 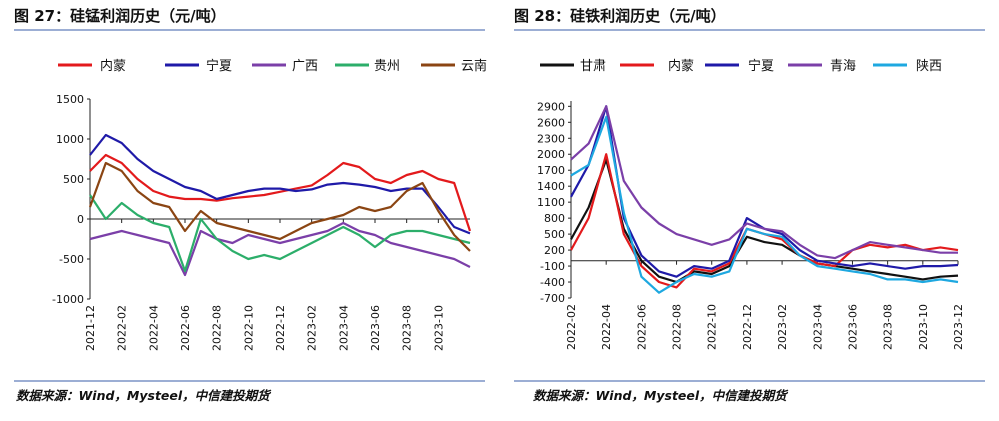 I want to click on left-legend-label: 广西, so click(x=305, y=66).